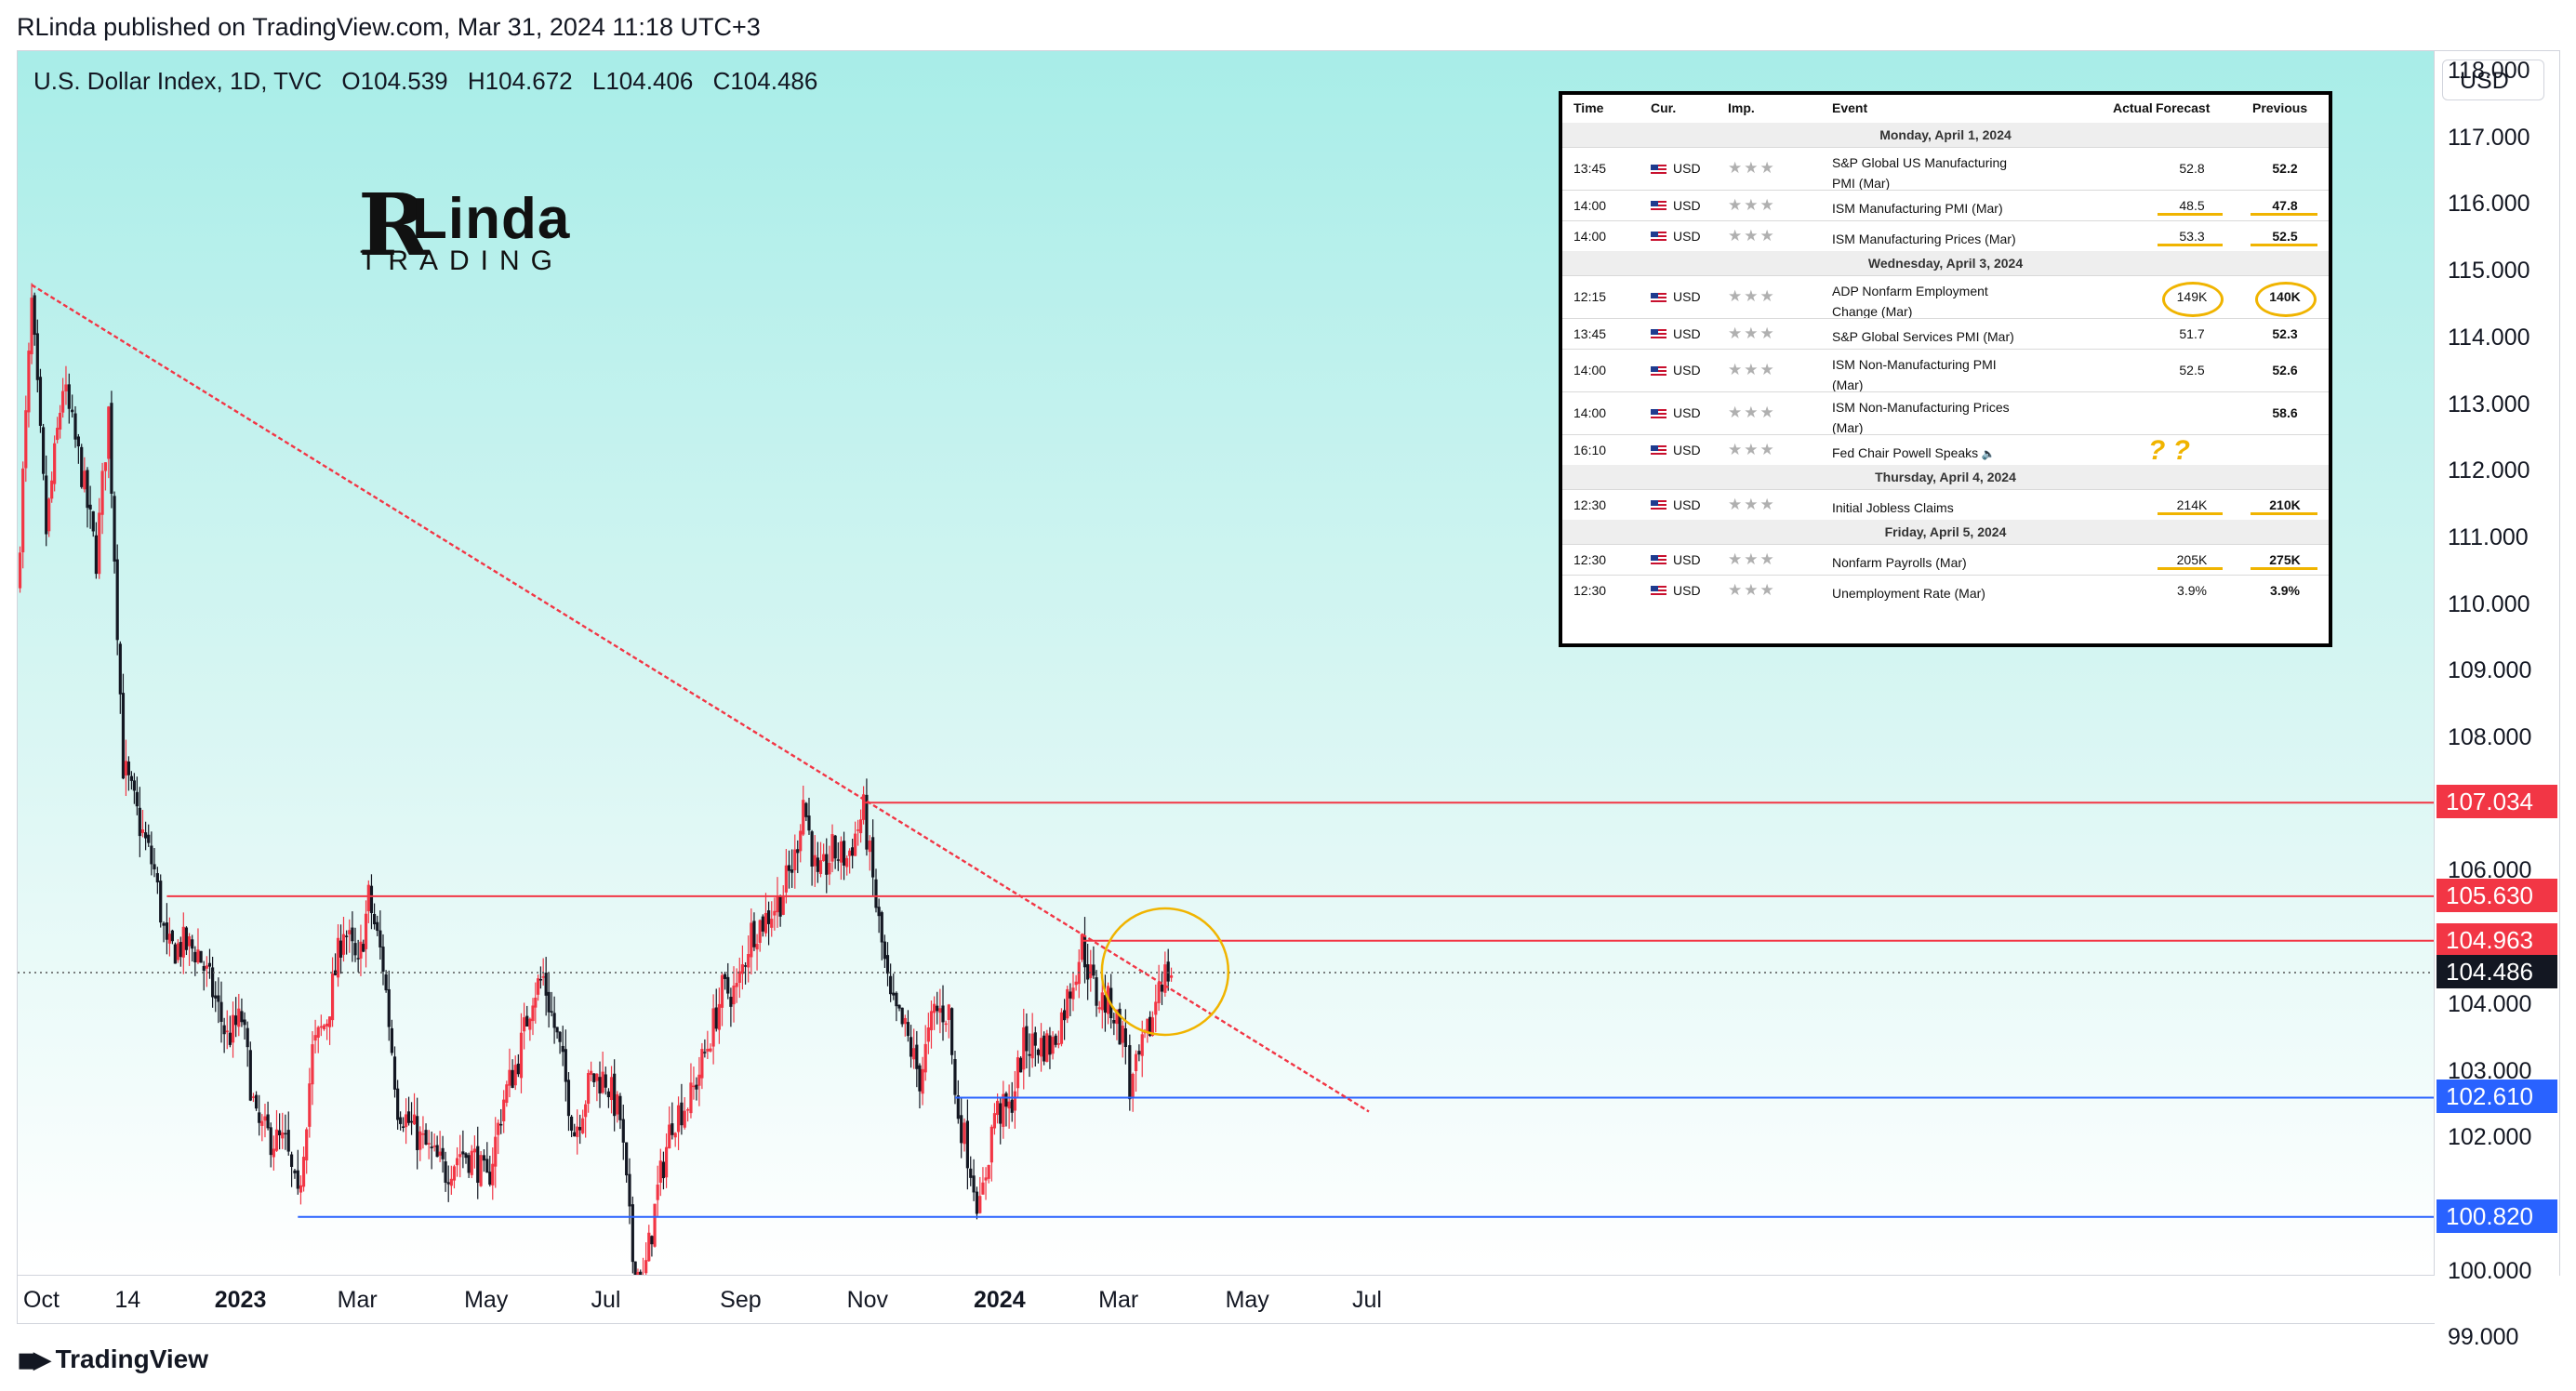 The width and height of the screenshot is (2576, 1391). Describe the element at coordinates (1676, 504) in the screenshot. I see `event-currency: USD` at that location.